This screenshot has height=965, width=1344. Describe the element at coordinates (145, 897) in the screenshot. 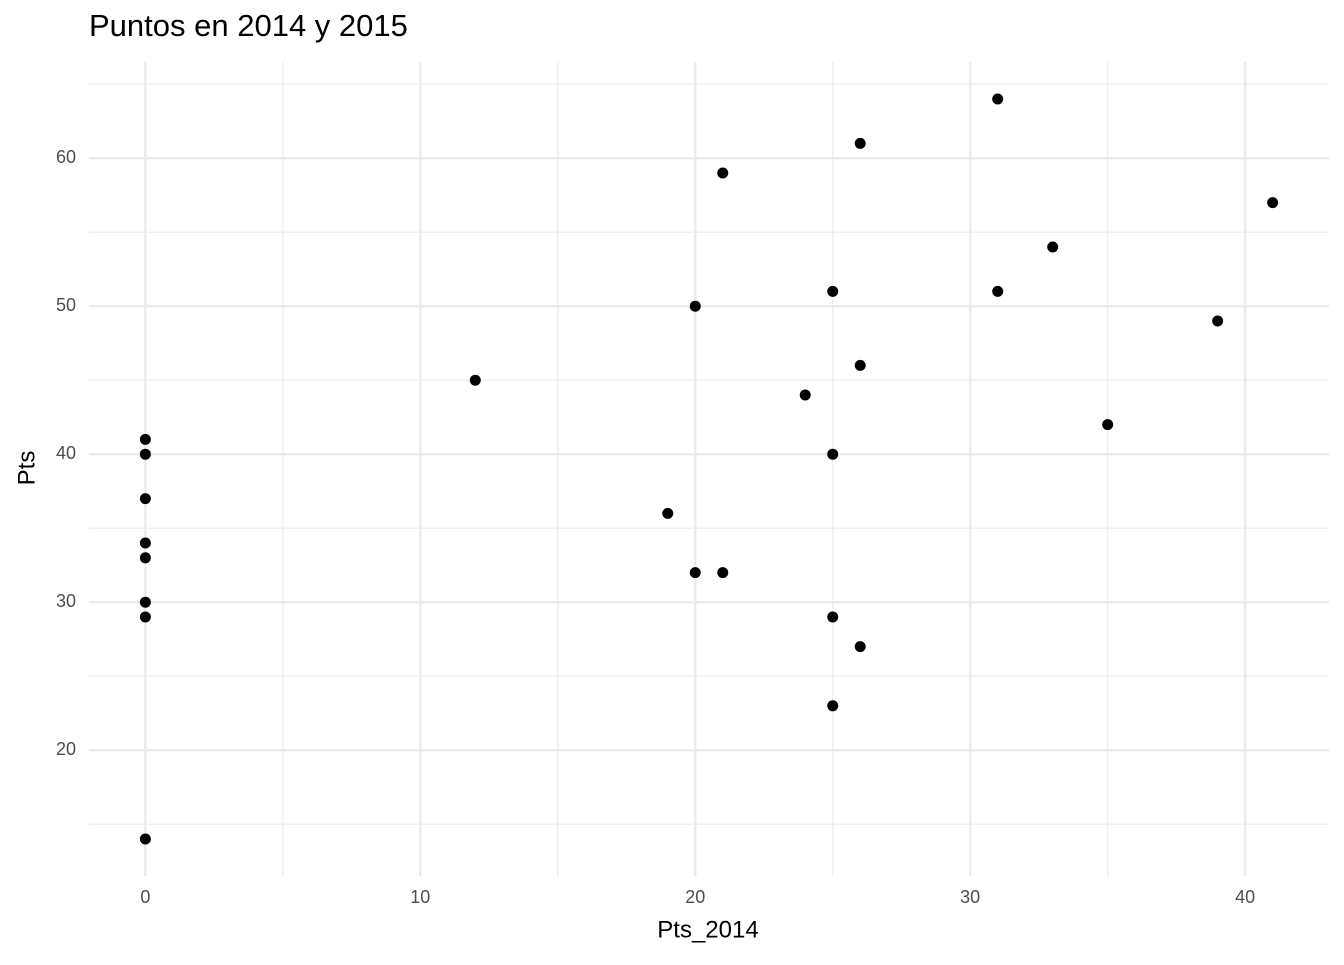

I see `x-tick-label: 0` at that location.